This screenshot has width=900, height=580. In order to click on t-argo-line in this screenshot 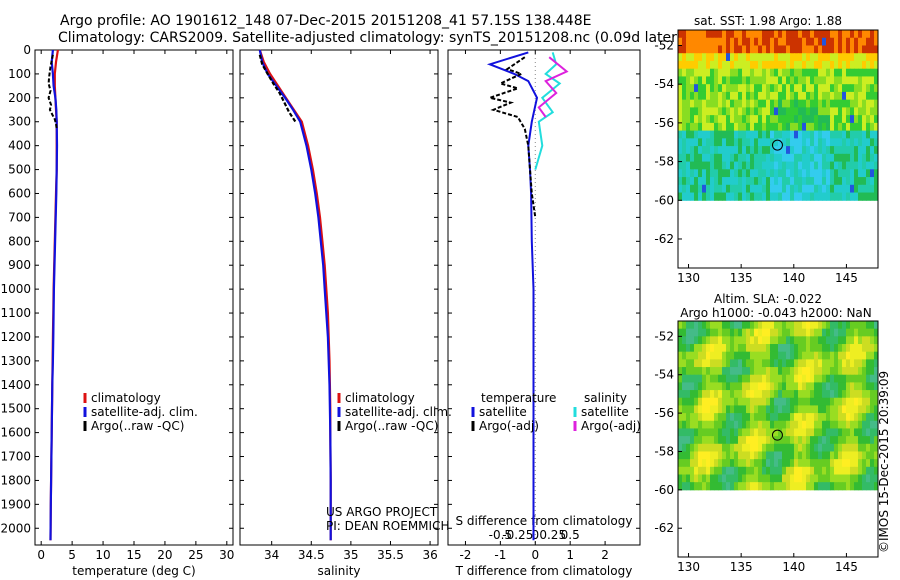, I will do `click(511, 137)`.